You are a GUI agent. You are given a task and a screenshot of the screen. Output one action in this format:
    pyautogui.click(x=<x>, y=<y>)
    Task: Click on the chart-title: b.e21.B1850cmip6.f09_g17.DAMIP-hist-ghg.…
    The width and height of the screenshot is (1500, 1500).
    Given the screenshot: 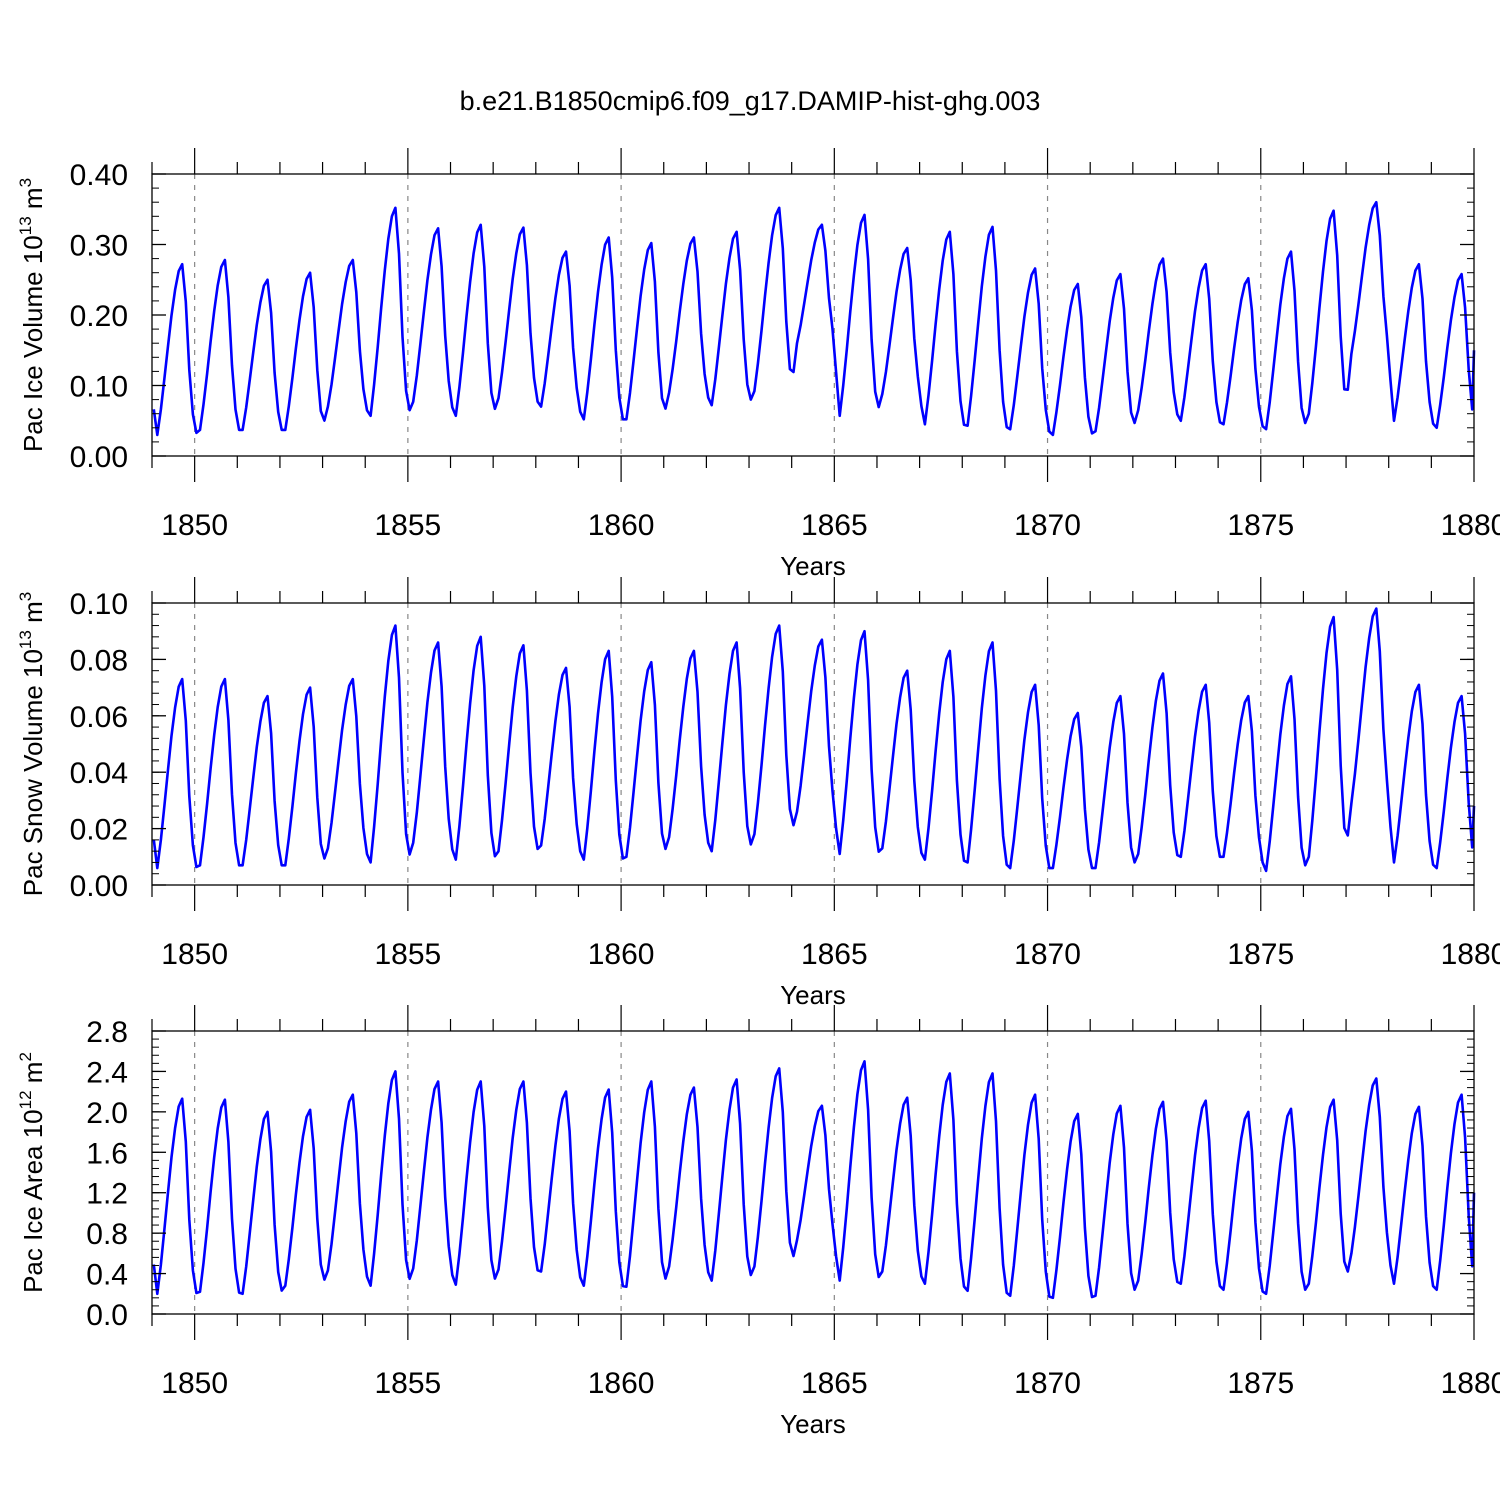 What is the action you would take?
    pyautogui.click(x=750, y=101)
    